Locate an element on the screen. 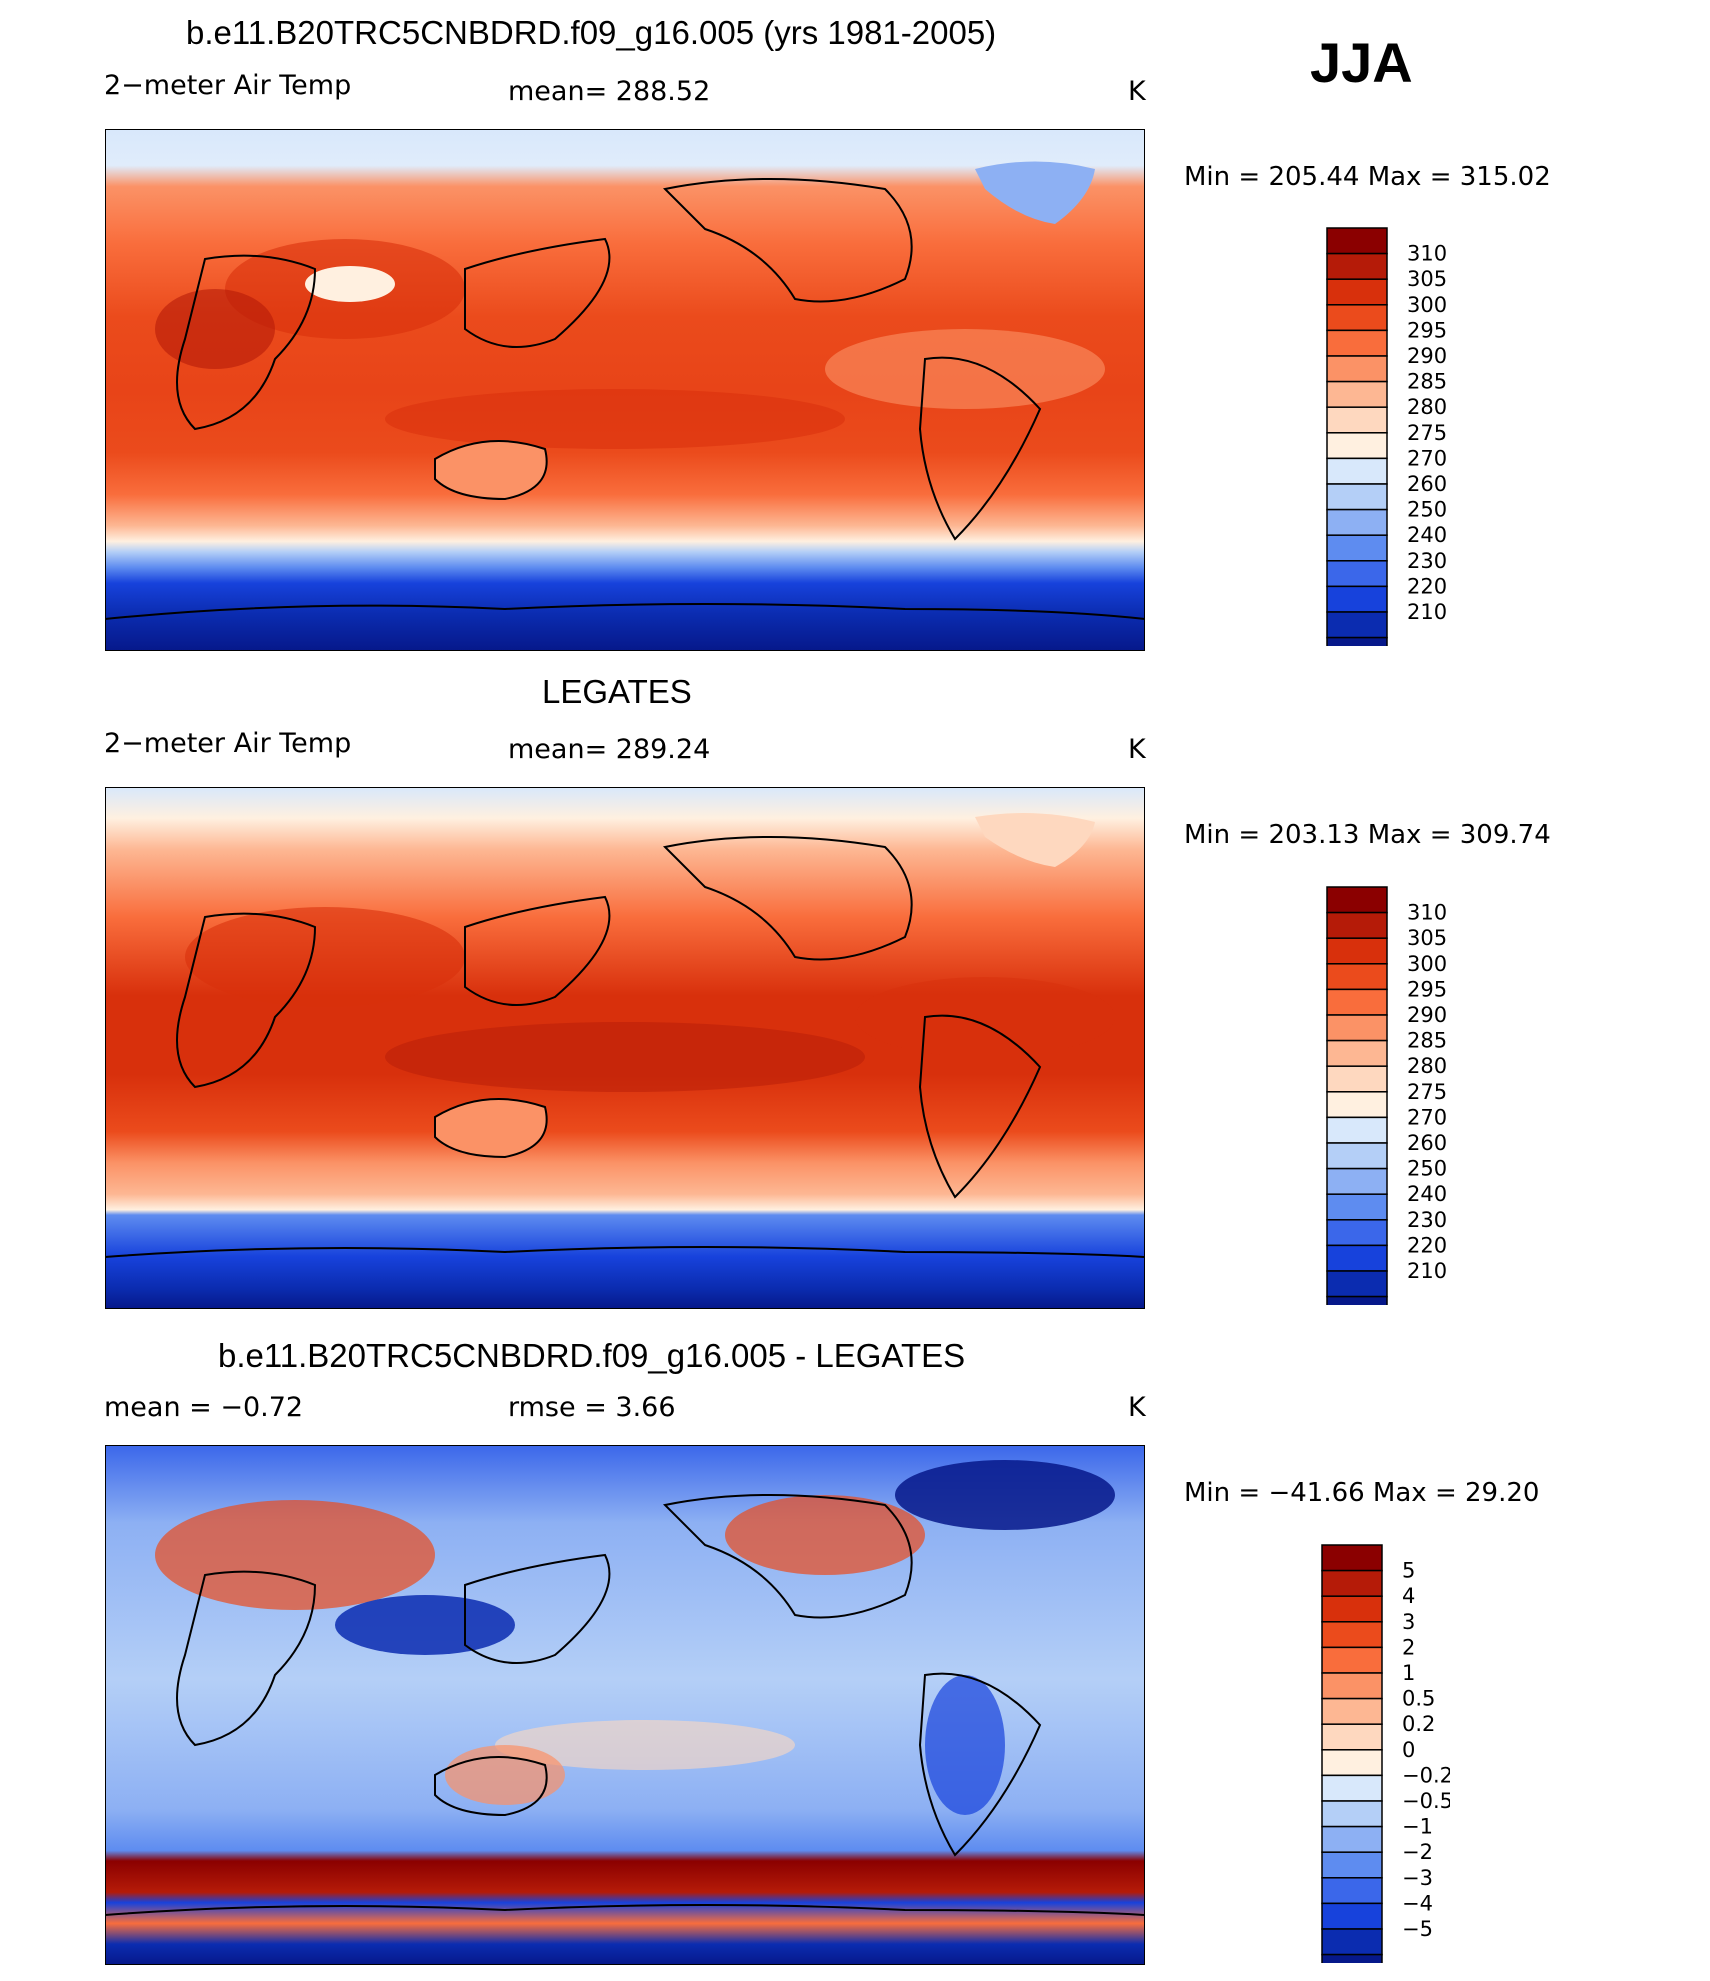 This screenshot has height=1981, width=1710. panel-model-units: K is located at coordinates (1137, 91).